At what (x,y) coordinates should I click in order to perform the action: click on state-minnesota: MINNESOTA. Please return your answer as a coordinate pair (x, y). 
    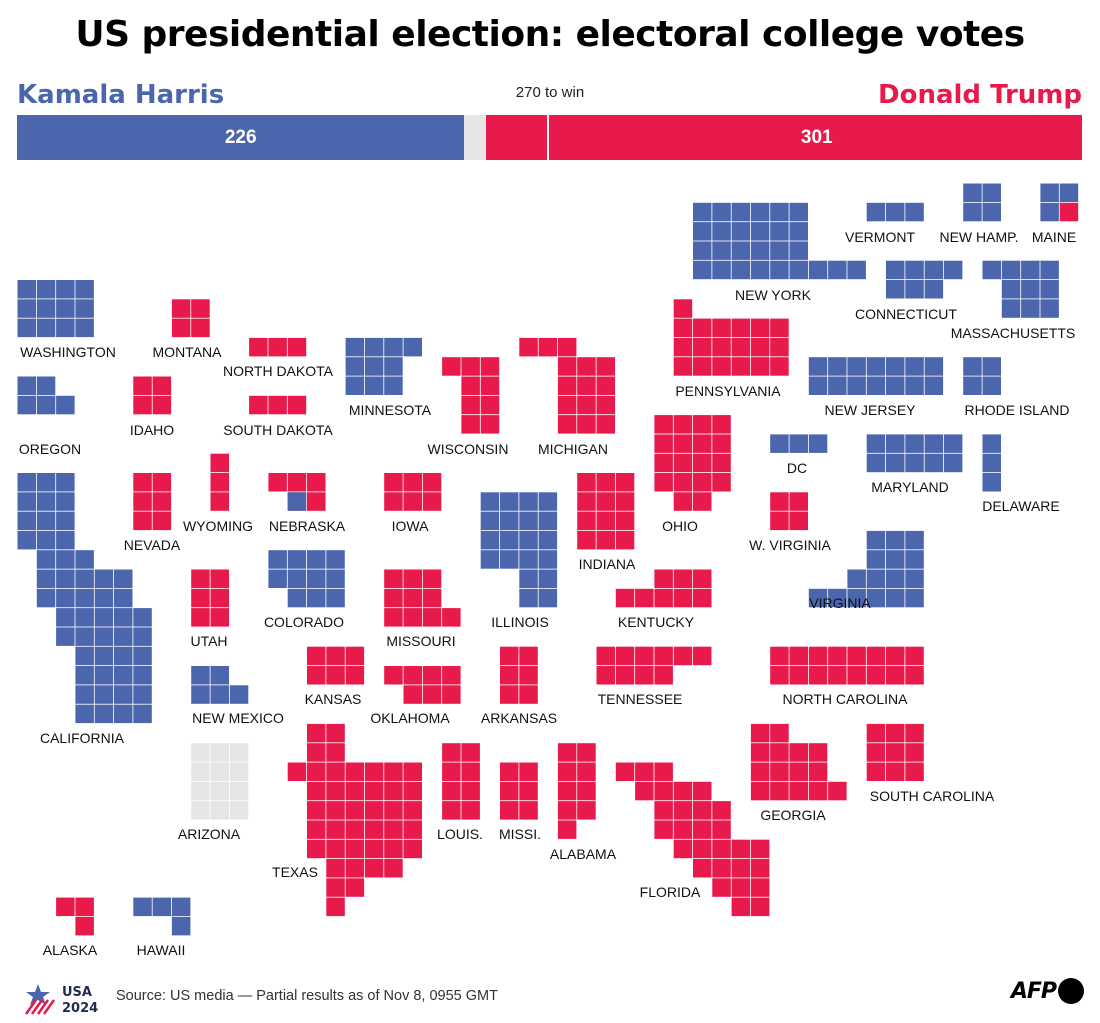
    Looking at the image, I should click on (388, 377).